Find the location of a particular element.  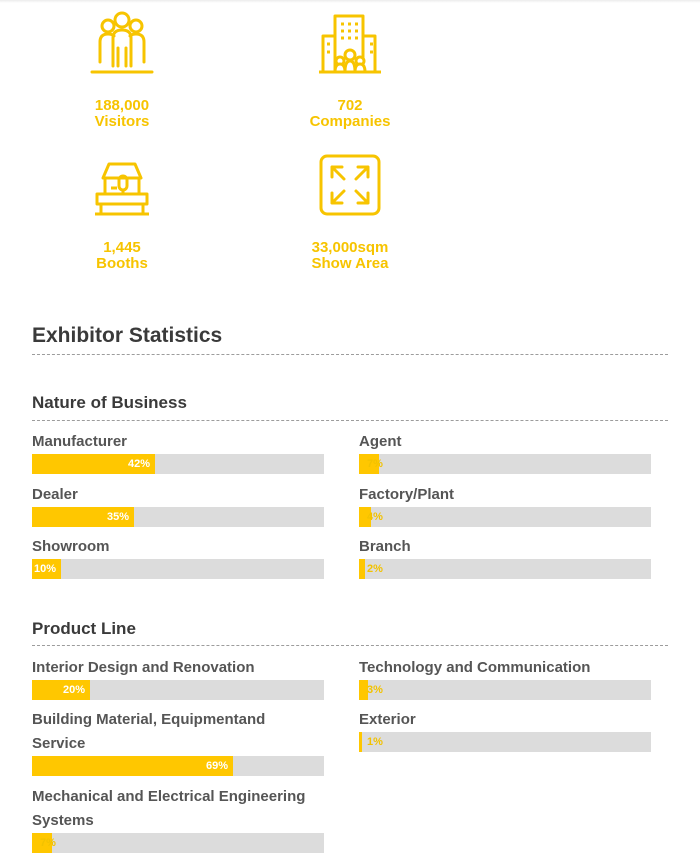

stat-companies: 702 Companies is located at coordinates (350, 69).